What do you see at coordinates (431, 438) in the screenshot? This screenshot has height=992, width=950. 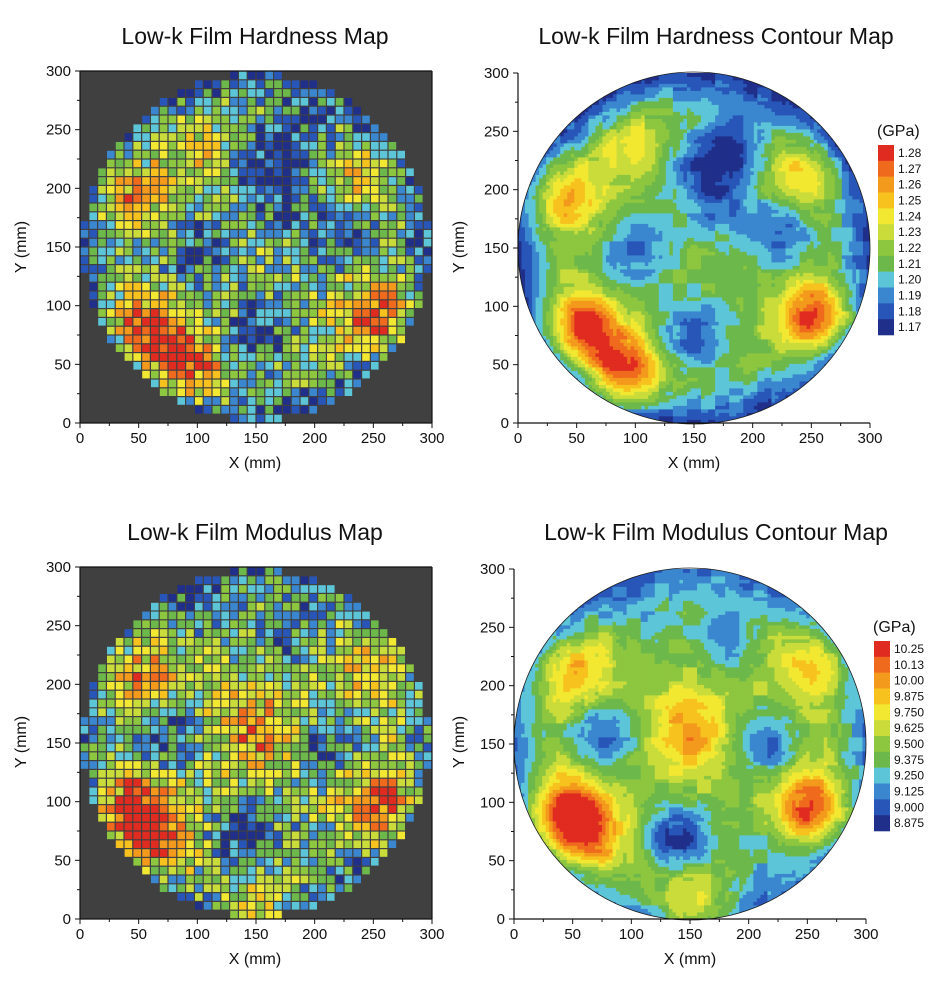 I see `x-tick-label: 300` at bounding box center [431, 438].